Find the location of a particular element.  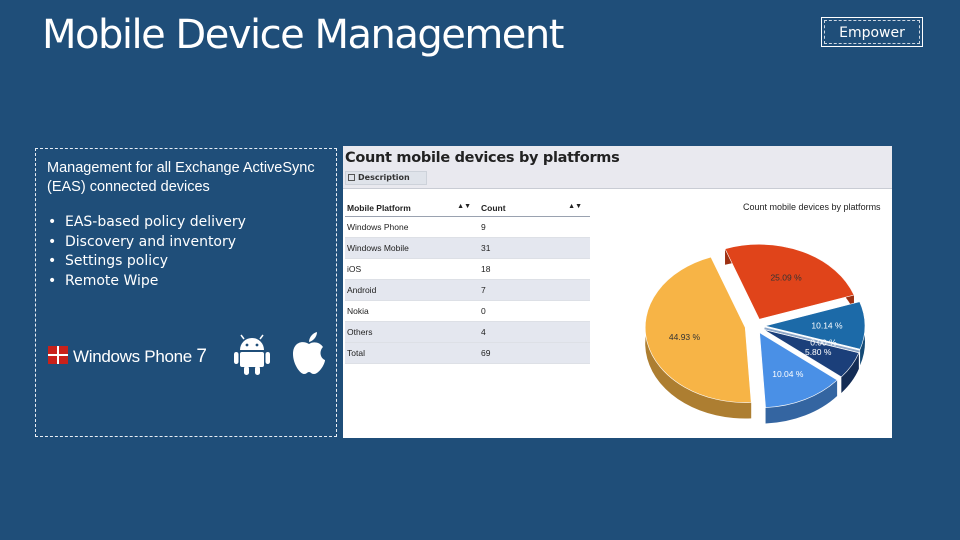

table-row: Windows Phone 9 is located at coordinates (467, 227).